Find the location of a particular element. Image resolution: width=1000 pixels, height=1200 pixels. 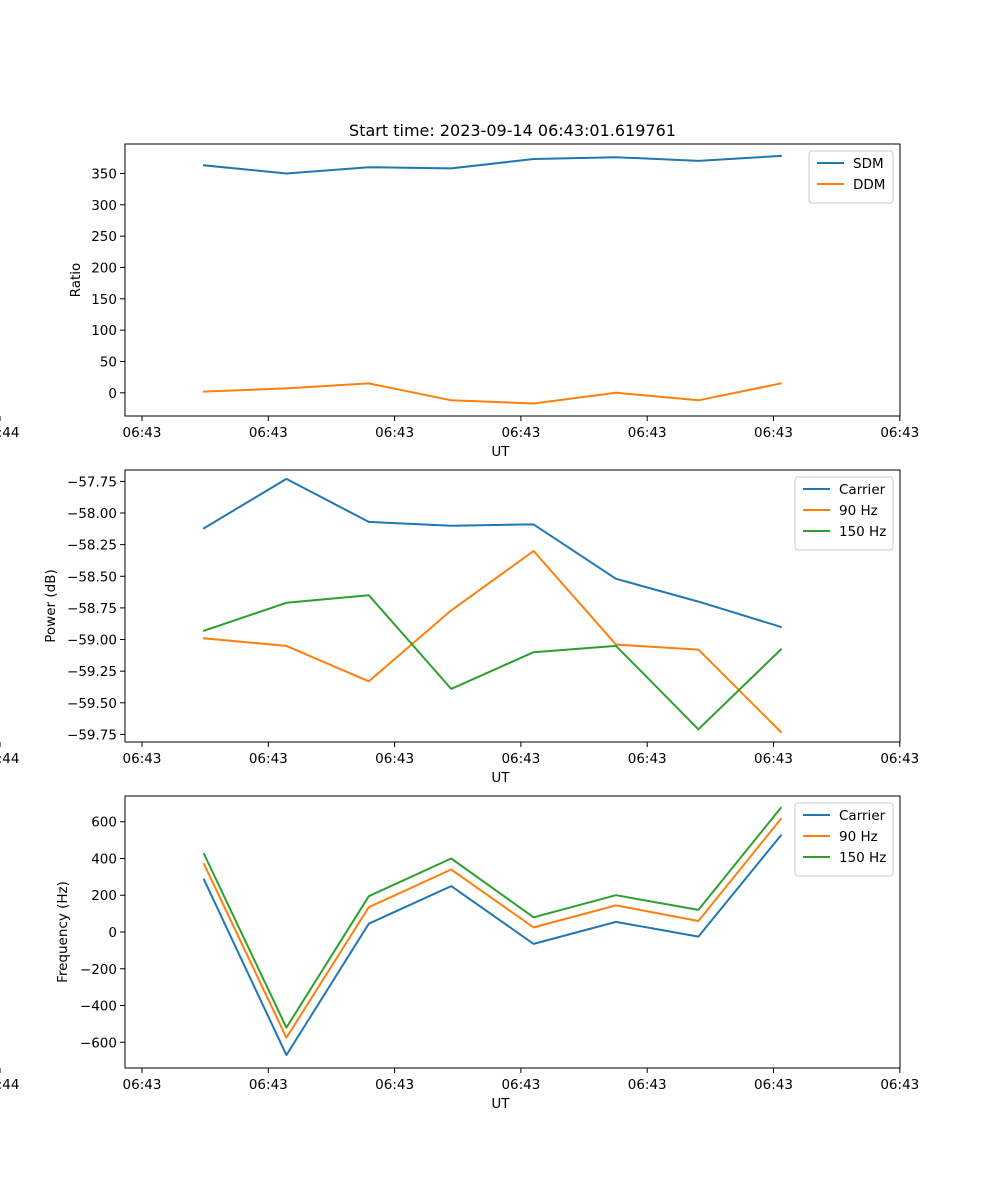

y-tick-label: −200 is located at coordinates (98, 970).